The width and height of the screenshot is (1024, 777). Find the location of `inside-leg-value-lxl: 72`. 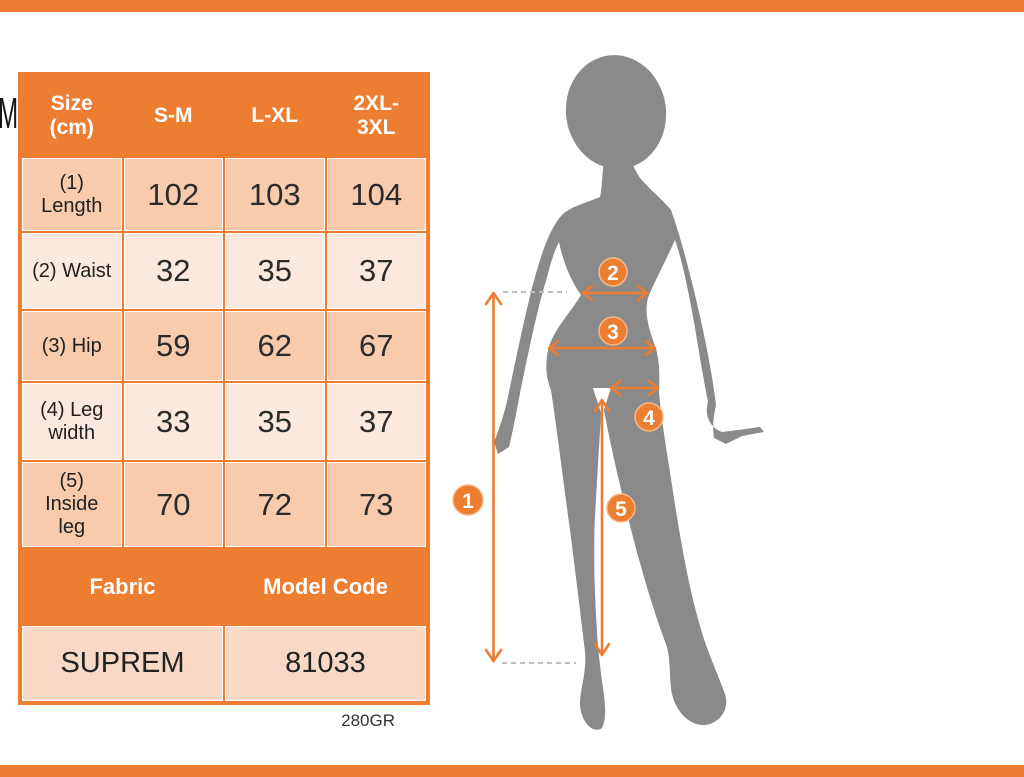

inside-leg-value-lxl: 72 is located at coordinates (275, 504).